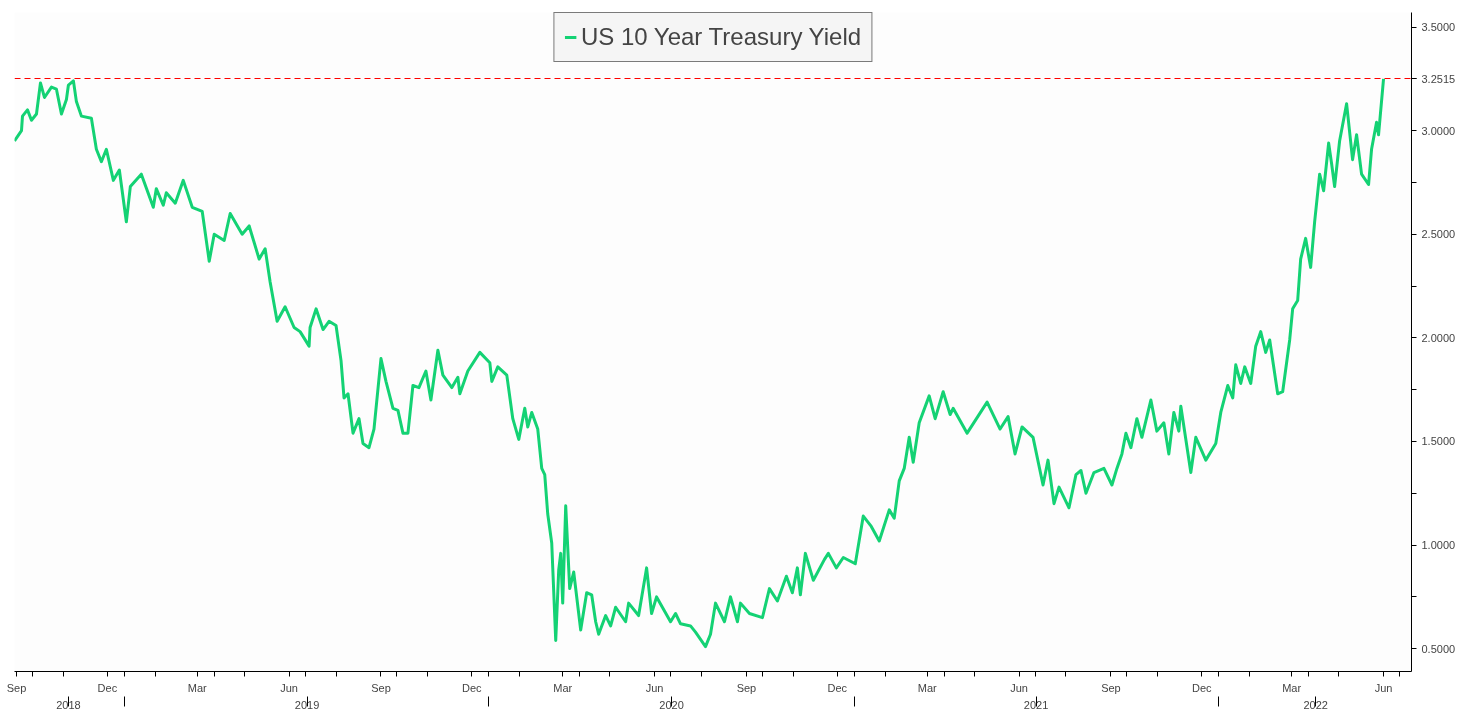 This screenshot has height=711, width=1458. I want to click on x2-tick-label: 2020, so click(671, 704).